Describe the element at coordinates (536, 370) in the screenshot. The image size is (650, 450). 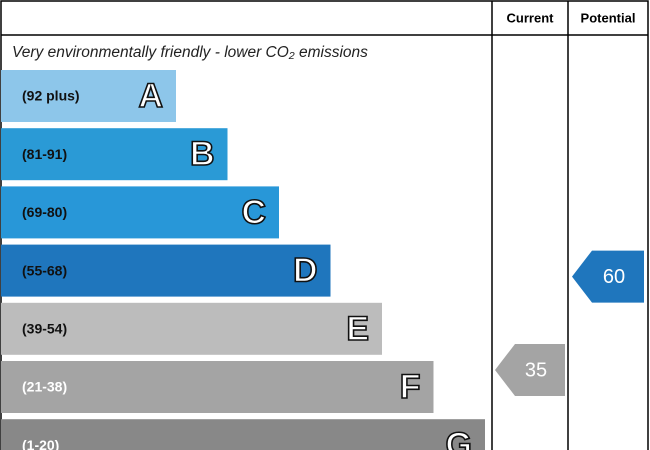
I see `rating-value: 35` at that location.